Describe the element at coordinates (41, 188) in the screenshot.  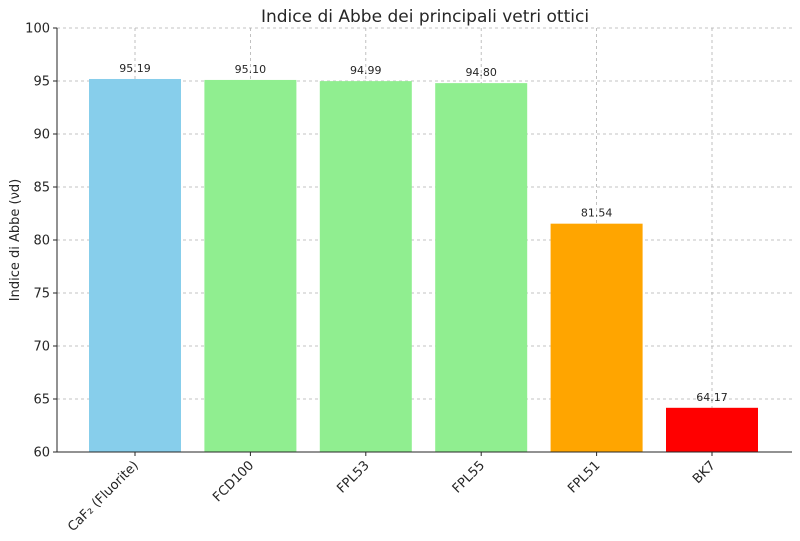
I see `y-tick-label: 85` at that location.